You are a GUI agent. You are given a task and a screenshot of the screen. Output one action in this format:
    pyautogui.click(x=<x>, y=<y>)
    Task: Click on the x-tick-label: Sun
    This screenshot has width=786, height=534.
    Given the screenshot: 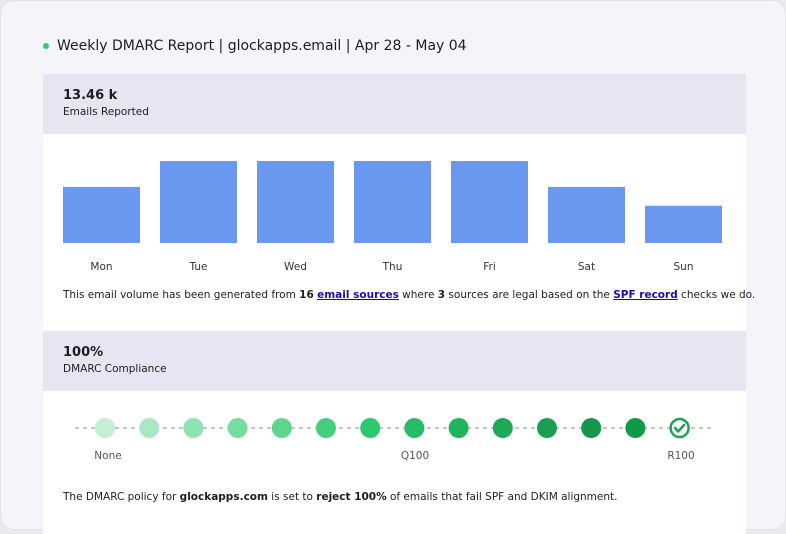 What is the action you would take?
    pyautogui.click(x=684, y=267)
    